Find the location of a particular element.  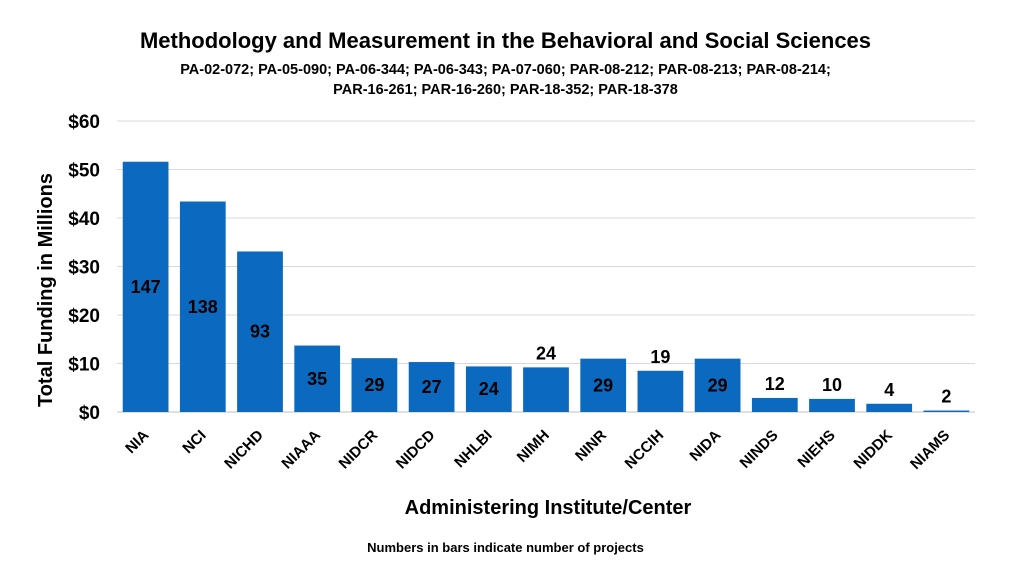

bar-niaaa is located at coordinates (317, 378).